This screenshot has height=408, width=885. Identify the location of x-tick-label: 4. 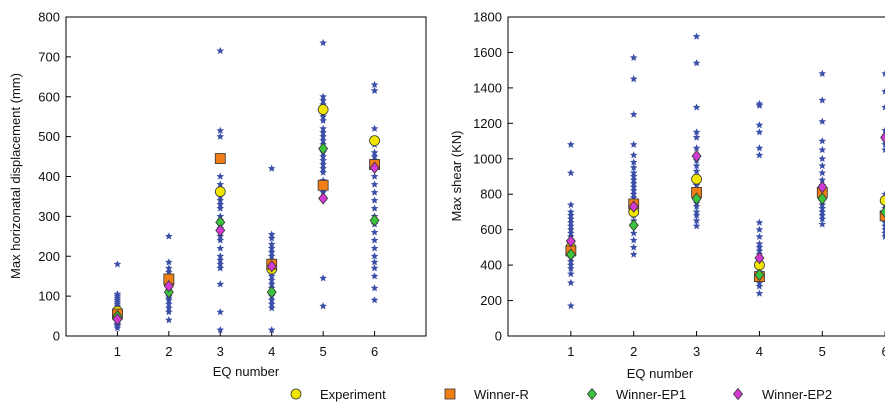
(271, 351).